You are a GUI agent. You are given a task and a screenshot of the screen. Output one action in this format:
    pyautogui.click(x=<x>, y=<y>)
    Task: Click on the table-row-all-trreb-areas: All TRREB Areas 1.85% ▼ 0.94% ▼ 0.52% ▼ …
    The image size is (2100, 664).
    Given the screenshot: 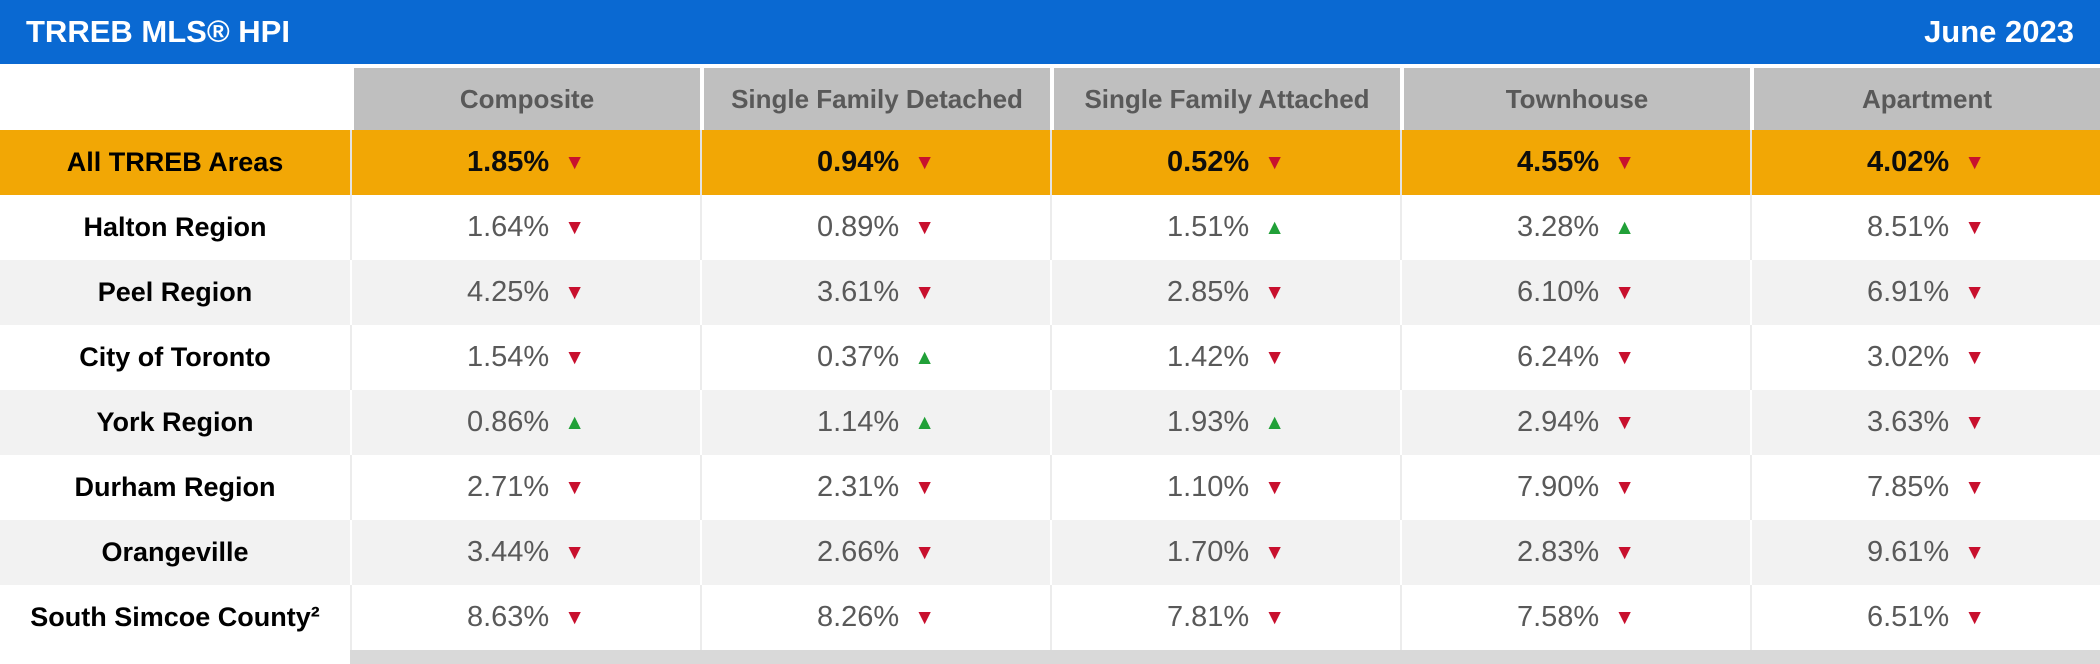 What is the action you would take?
    pyautogui.click(x=1050, y=162)
    